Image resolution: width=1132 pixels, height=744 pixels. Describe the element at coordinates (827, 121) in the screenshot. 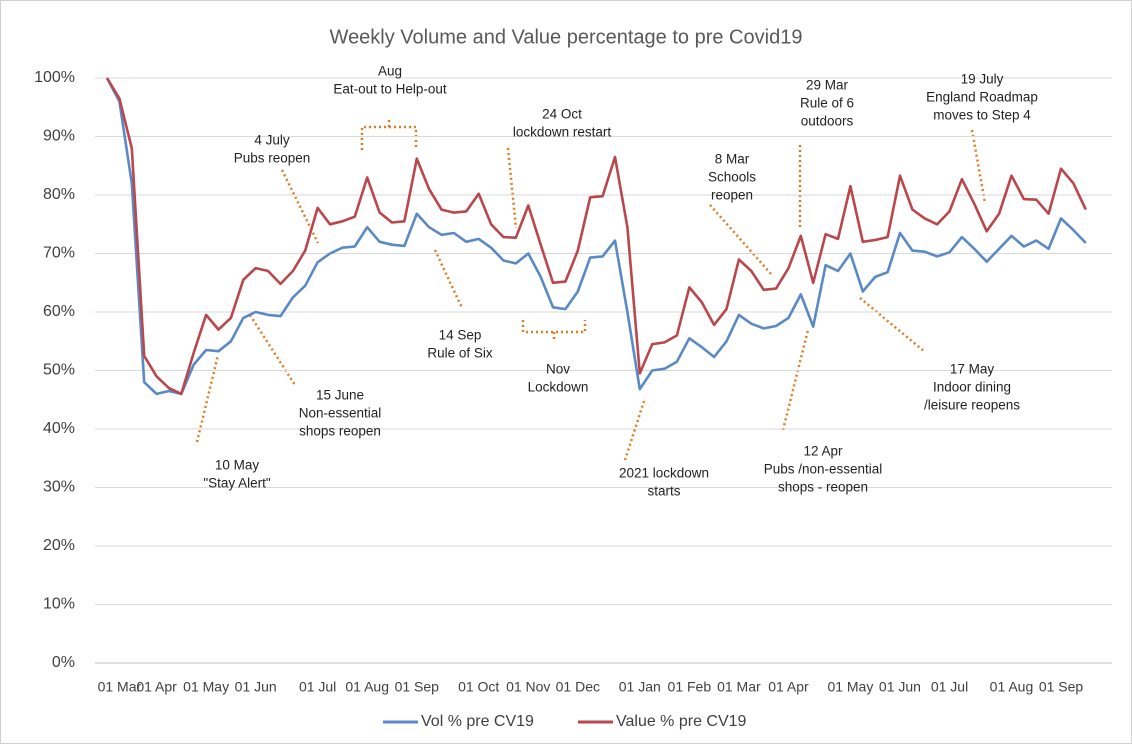

I see `annotation: outdoors` at that location.